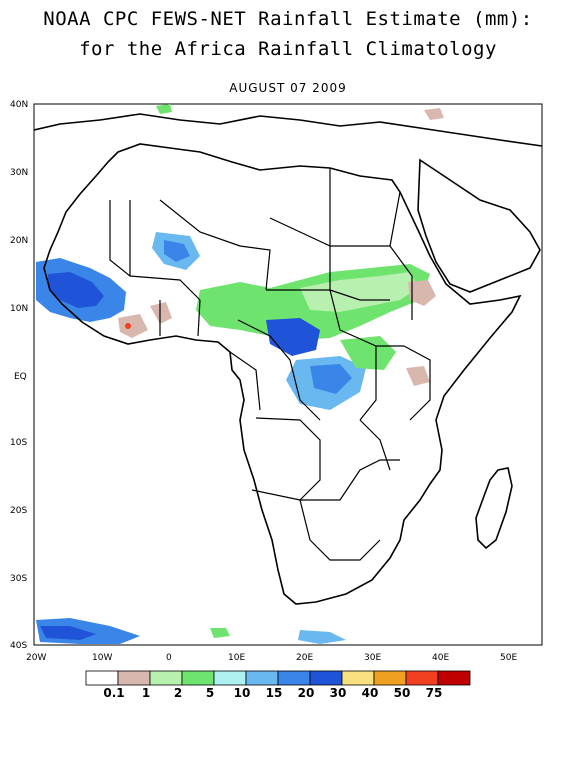 Image resolution: width=576 pixels, height=768 pixels. I want to click on lat-label: 30N, so click(19, 173).